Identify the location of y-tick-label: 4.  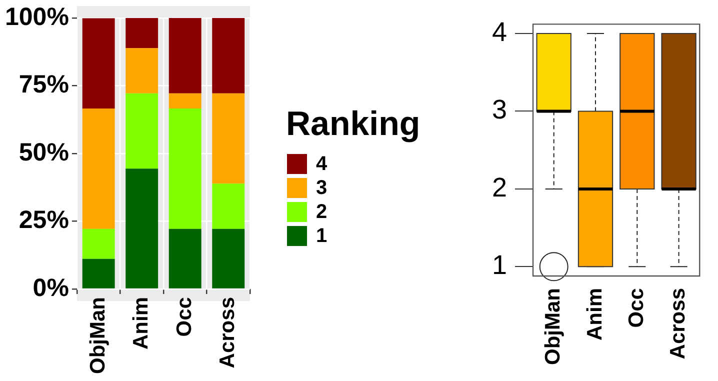
(500, 31).